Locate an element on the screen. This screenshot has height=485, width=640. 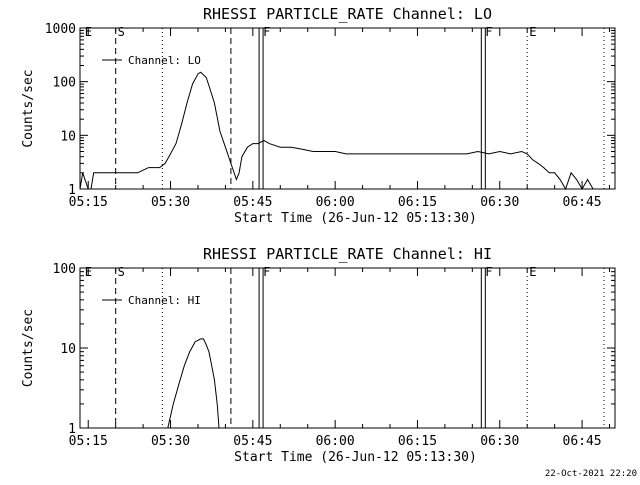
chart-title: RHESSI PARTICLE_RATE Channel: LO is located at coordinates (347, 14).